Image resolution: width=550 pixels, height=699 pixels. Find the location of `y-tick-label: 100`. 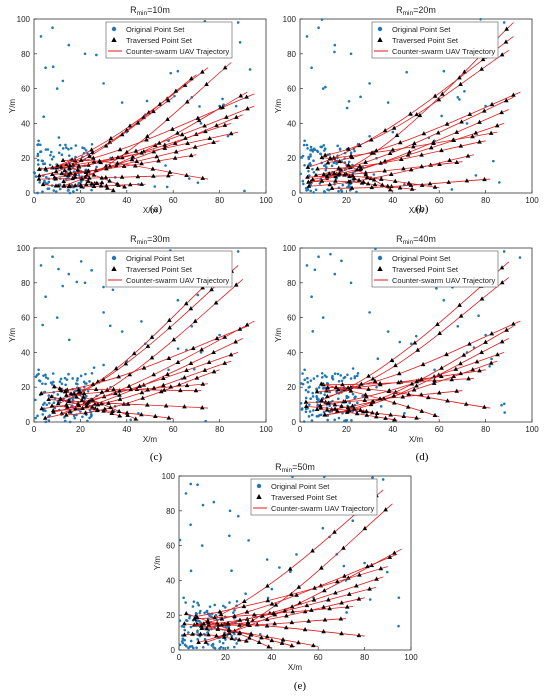

y-tick-label: 100 is located at coordinates (24, 19).